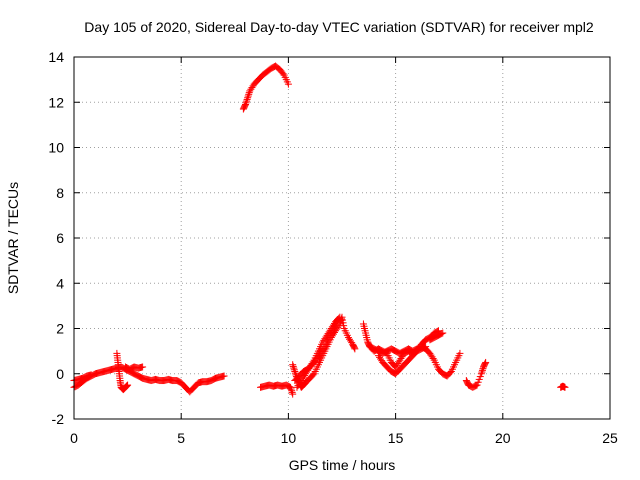 This screenshot has height=480, width=640. What do you see at coordinates (56, 148) in the screenshot?
I see `y-tick-label: 10` at bounding box center [56, 148].